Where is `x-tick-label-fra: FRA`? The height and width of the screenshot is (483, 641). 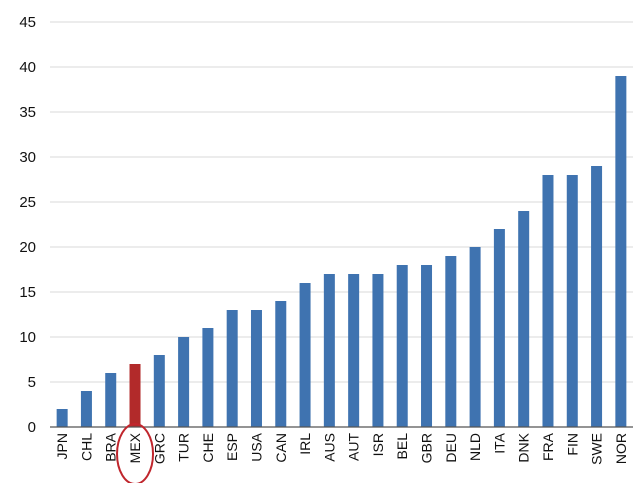 x-tick-label-fra: FRA is located at coordinates (548, 446).